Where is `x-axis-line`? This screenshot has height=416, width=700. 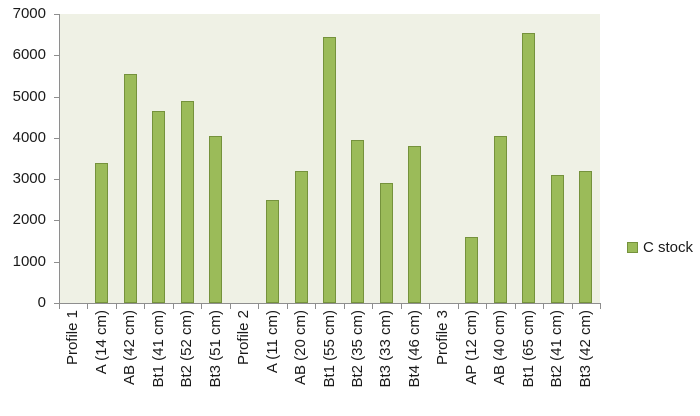 x-axis-line is located at coordinates (327, 303).